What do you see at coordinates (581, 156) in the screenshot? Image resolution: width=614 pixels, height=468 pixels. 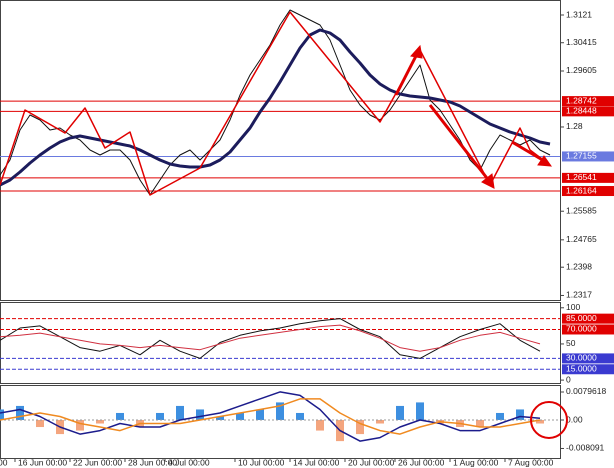 I see `level-label: 1.27155` at bounding box center [581, 156].